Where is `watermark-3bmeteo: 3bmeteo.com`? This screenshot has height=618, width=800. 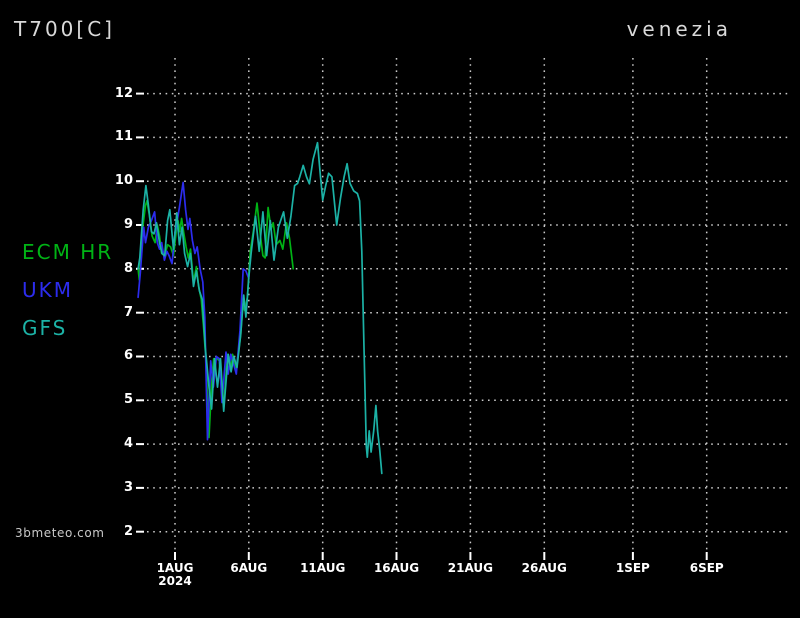
watermark-3bmeteo: 3bmeteo.com is located at coordinates (60, 533).